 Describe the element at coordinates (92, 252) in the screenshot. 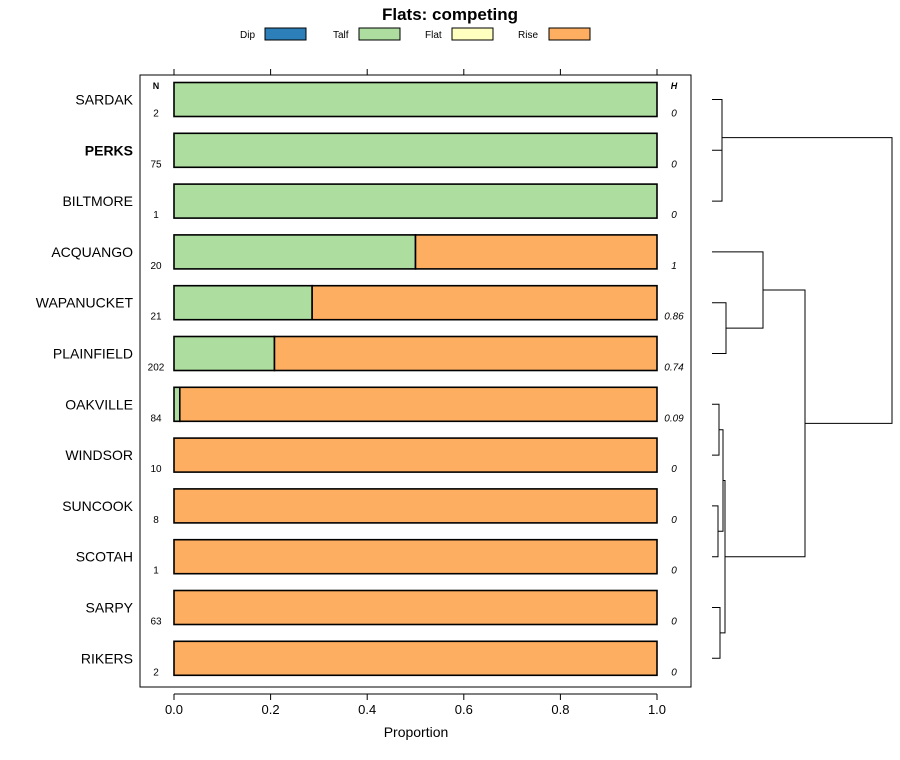

I see `row-label-acquango: ACQUANGO` at that location.